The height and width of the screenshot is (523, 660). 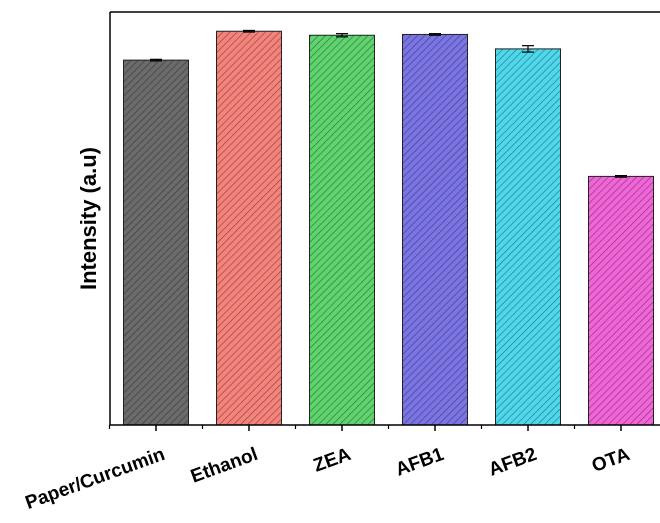 I want to click on bar-ota, so click(x=621, y=300).